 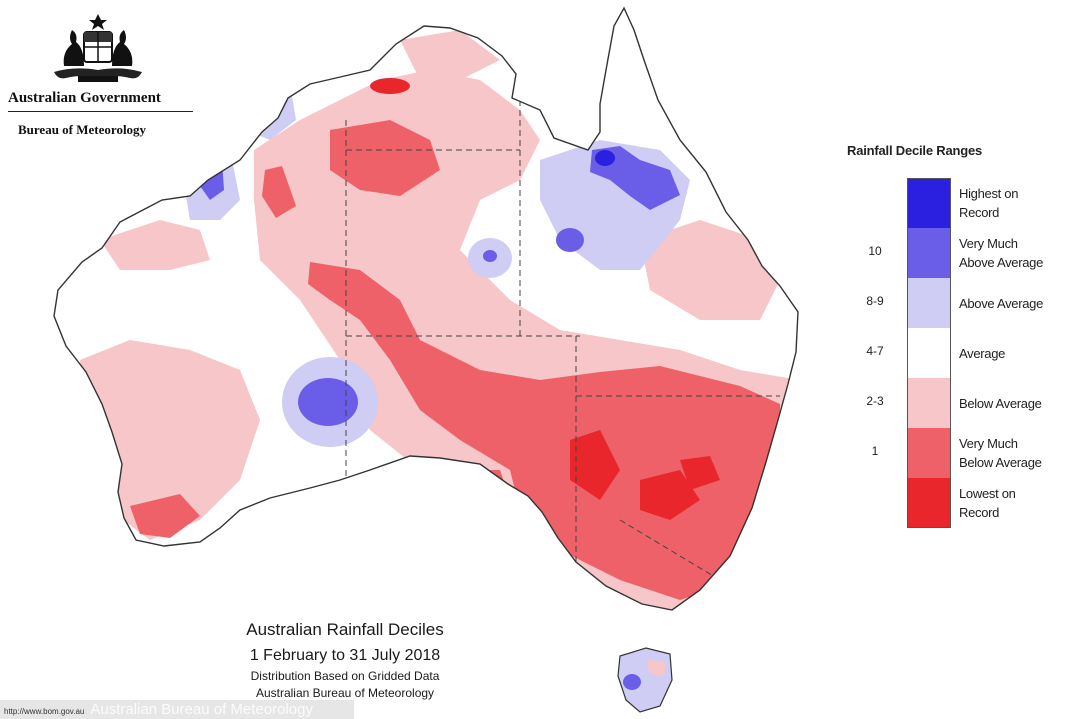 I want to click on legend-item-above-average: 8-9 Above Average, so click(x=960, y=303).